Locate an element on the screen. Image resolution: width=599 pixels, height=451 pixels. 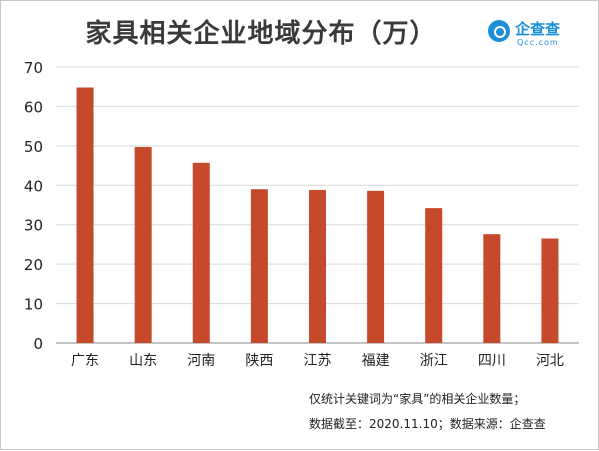
x-tick-label: 江苏 is located at coordinates (318, 361).